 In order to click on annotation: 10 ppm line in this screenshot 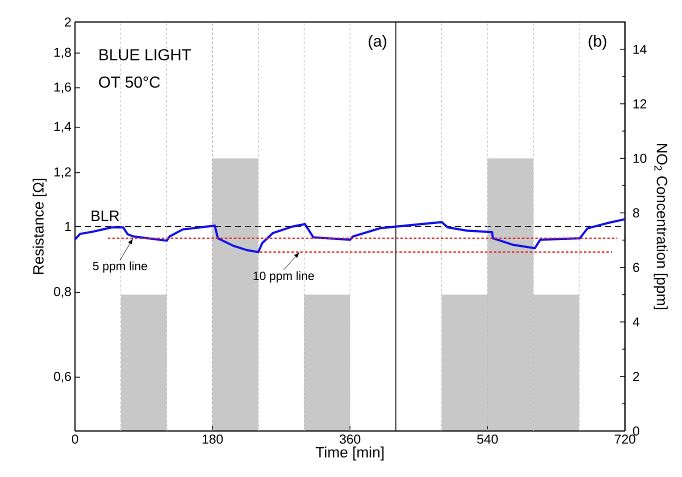, I will do `click(284, 276)`.